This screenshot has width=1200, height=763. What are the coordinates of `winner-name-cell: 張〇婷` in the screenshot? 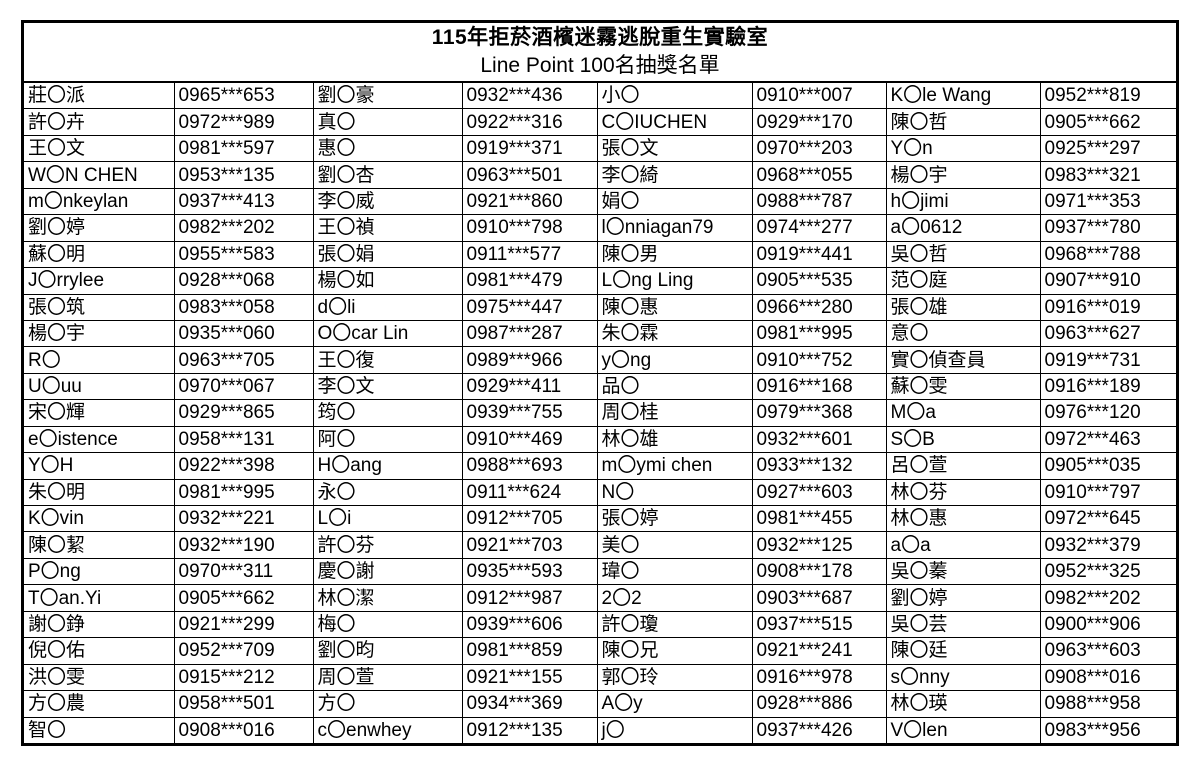 It's located at (674, 518).